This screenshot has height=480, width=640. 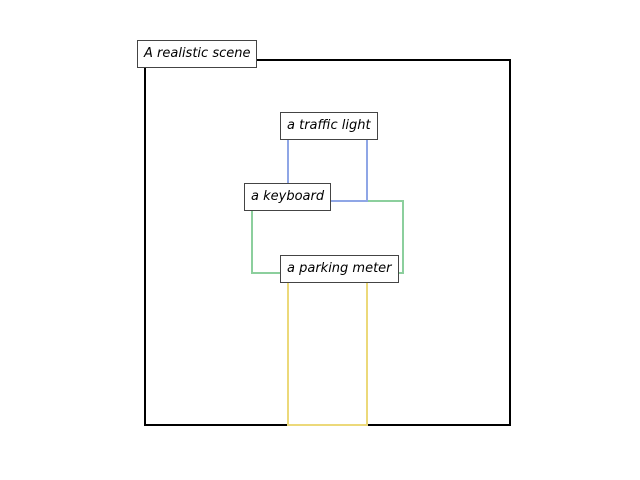 I want to click on keyboard-label: a keyboard, so click(x=288, y=197).